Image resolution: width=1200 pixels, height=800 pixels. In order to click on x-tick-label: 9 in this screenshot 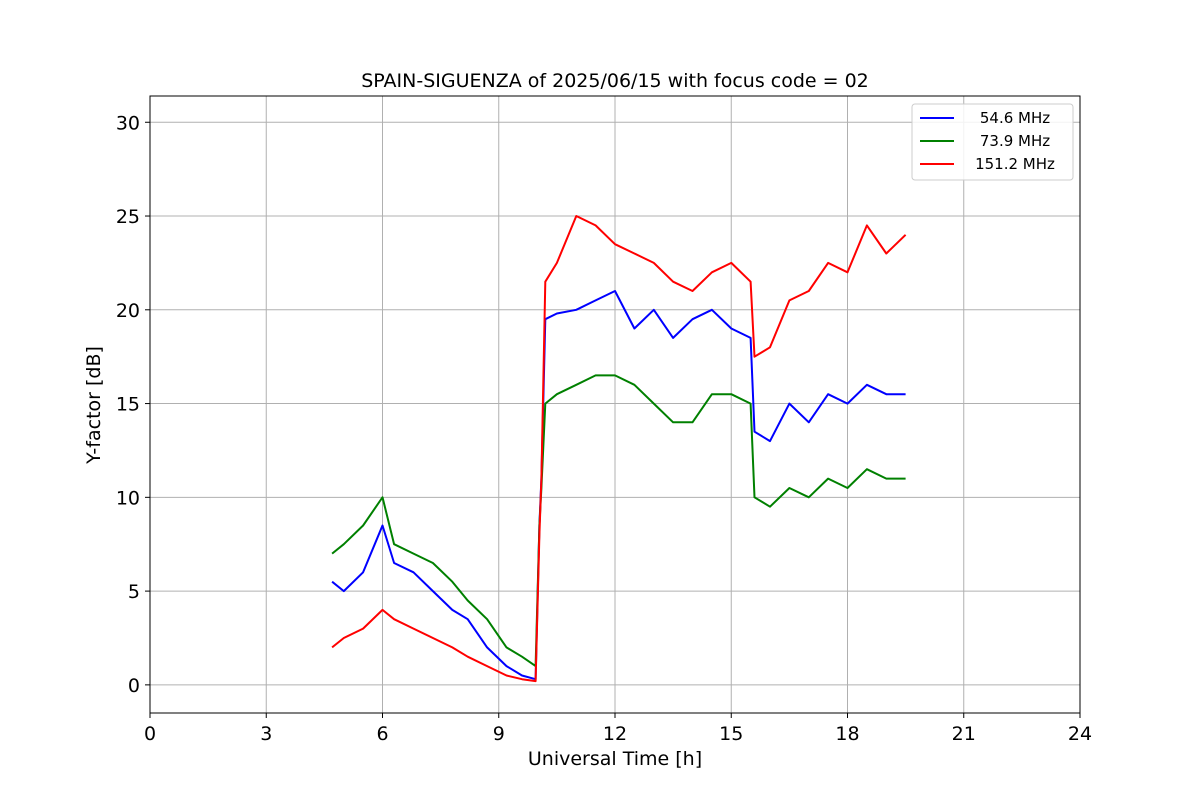, I will do `click(499, 734)`.